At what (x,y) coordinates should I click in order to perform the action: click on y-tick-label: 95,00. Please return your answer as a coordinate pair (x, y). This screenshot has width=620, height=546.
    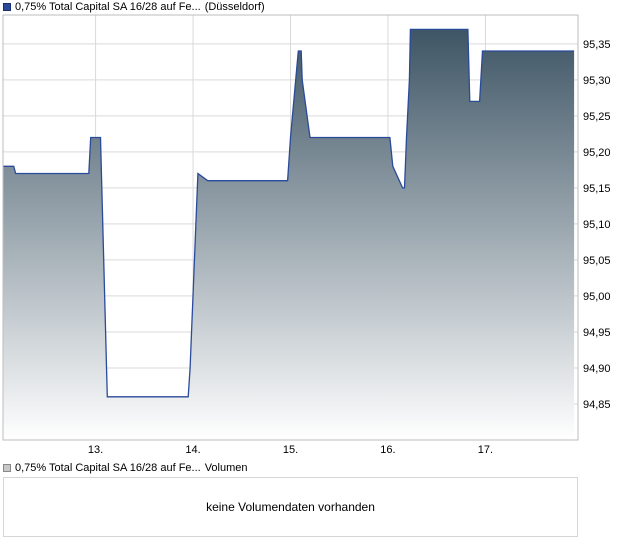
    Looking at the image, I should click on (597, 297).